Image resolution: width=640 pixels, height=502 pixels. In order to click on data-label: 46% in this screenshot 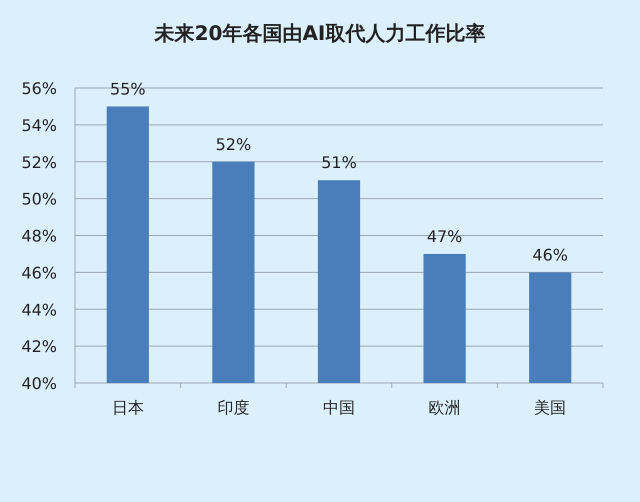, I will do `click(550, 254)`.